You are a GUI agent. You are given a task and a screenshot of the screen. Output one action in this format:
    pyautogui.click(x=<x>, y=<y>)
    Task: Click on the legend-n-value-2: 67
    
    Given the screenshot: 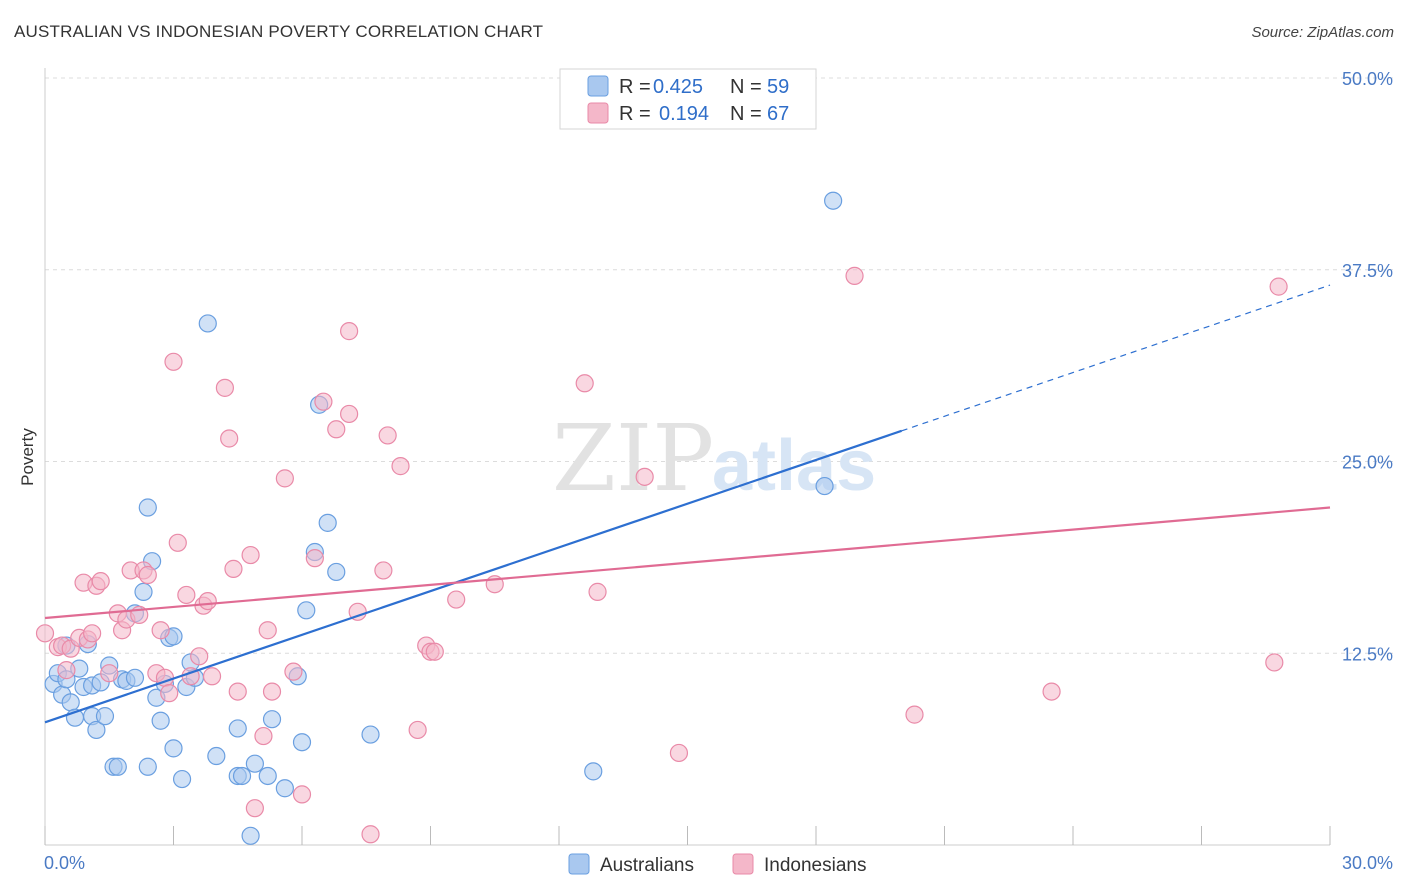 What is the action you would take?
    pyautogui.click(x=778, y=114)
    